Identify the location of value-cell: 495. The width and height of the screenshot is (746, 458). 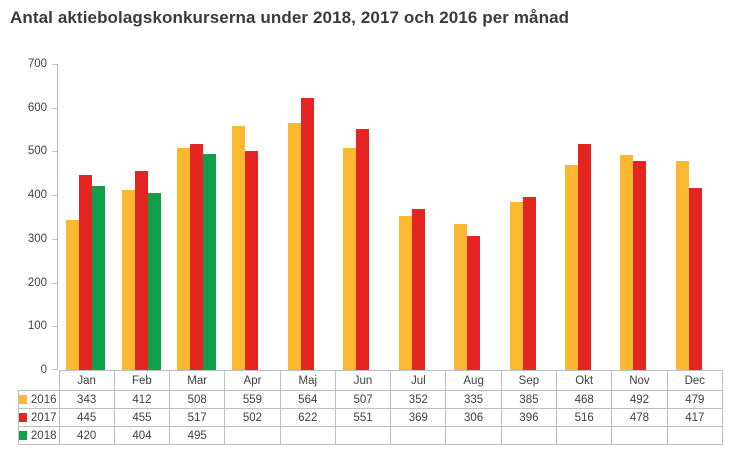
(197, 435).